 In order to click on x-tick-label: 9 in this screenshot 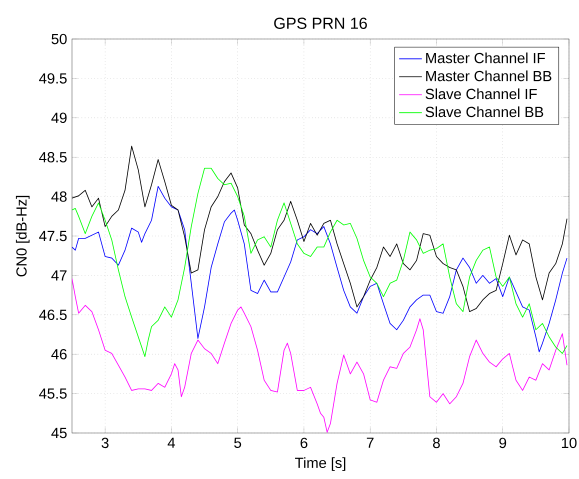, I will do `click(502, 443)`.